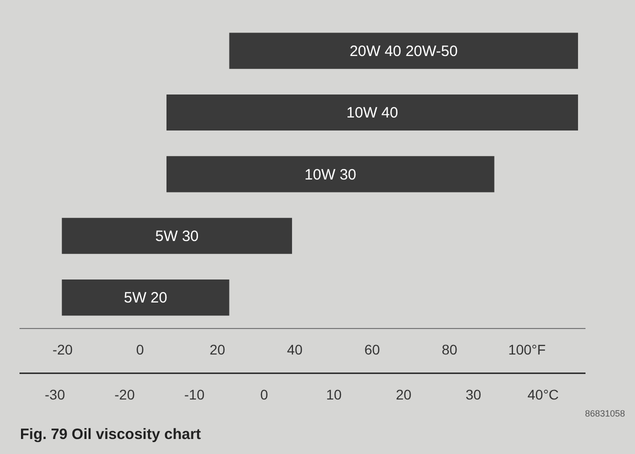 This screenshot has width=635, height=454. Describe the element at coordinates (334, 394) in the screenshot. I see `x-tick-label: 10` at that location.